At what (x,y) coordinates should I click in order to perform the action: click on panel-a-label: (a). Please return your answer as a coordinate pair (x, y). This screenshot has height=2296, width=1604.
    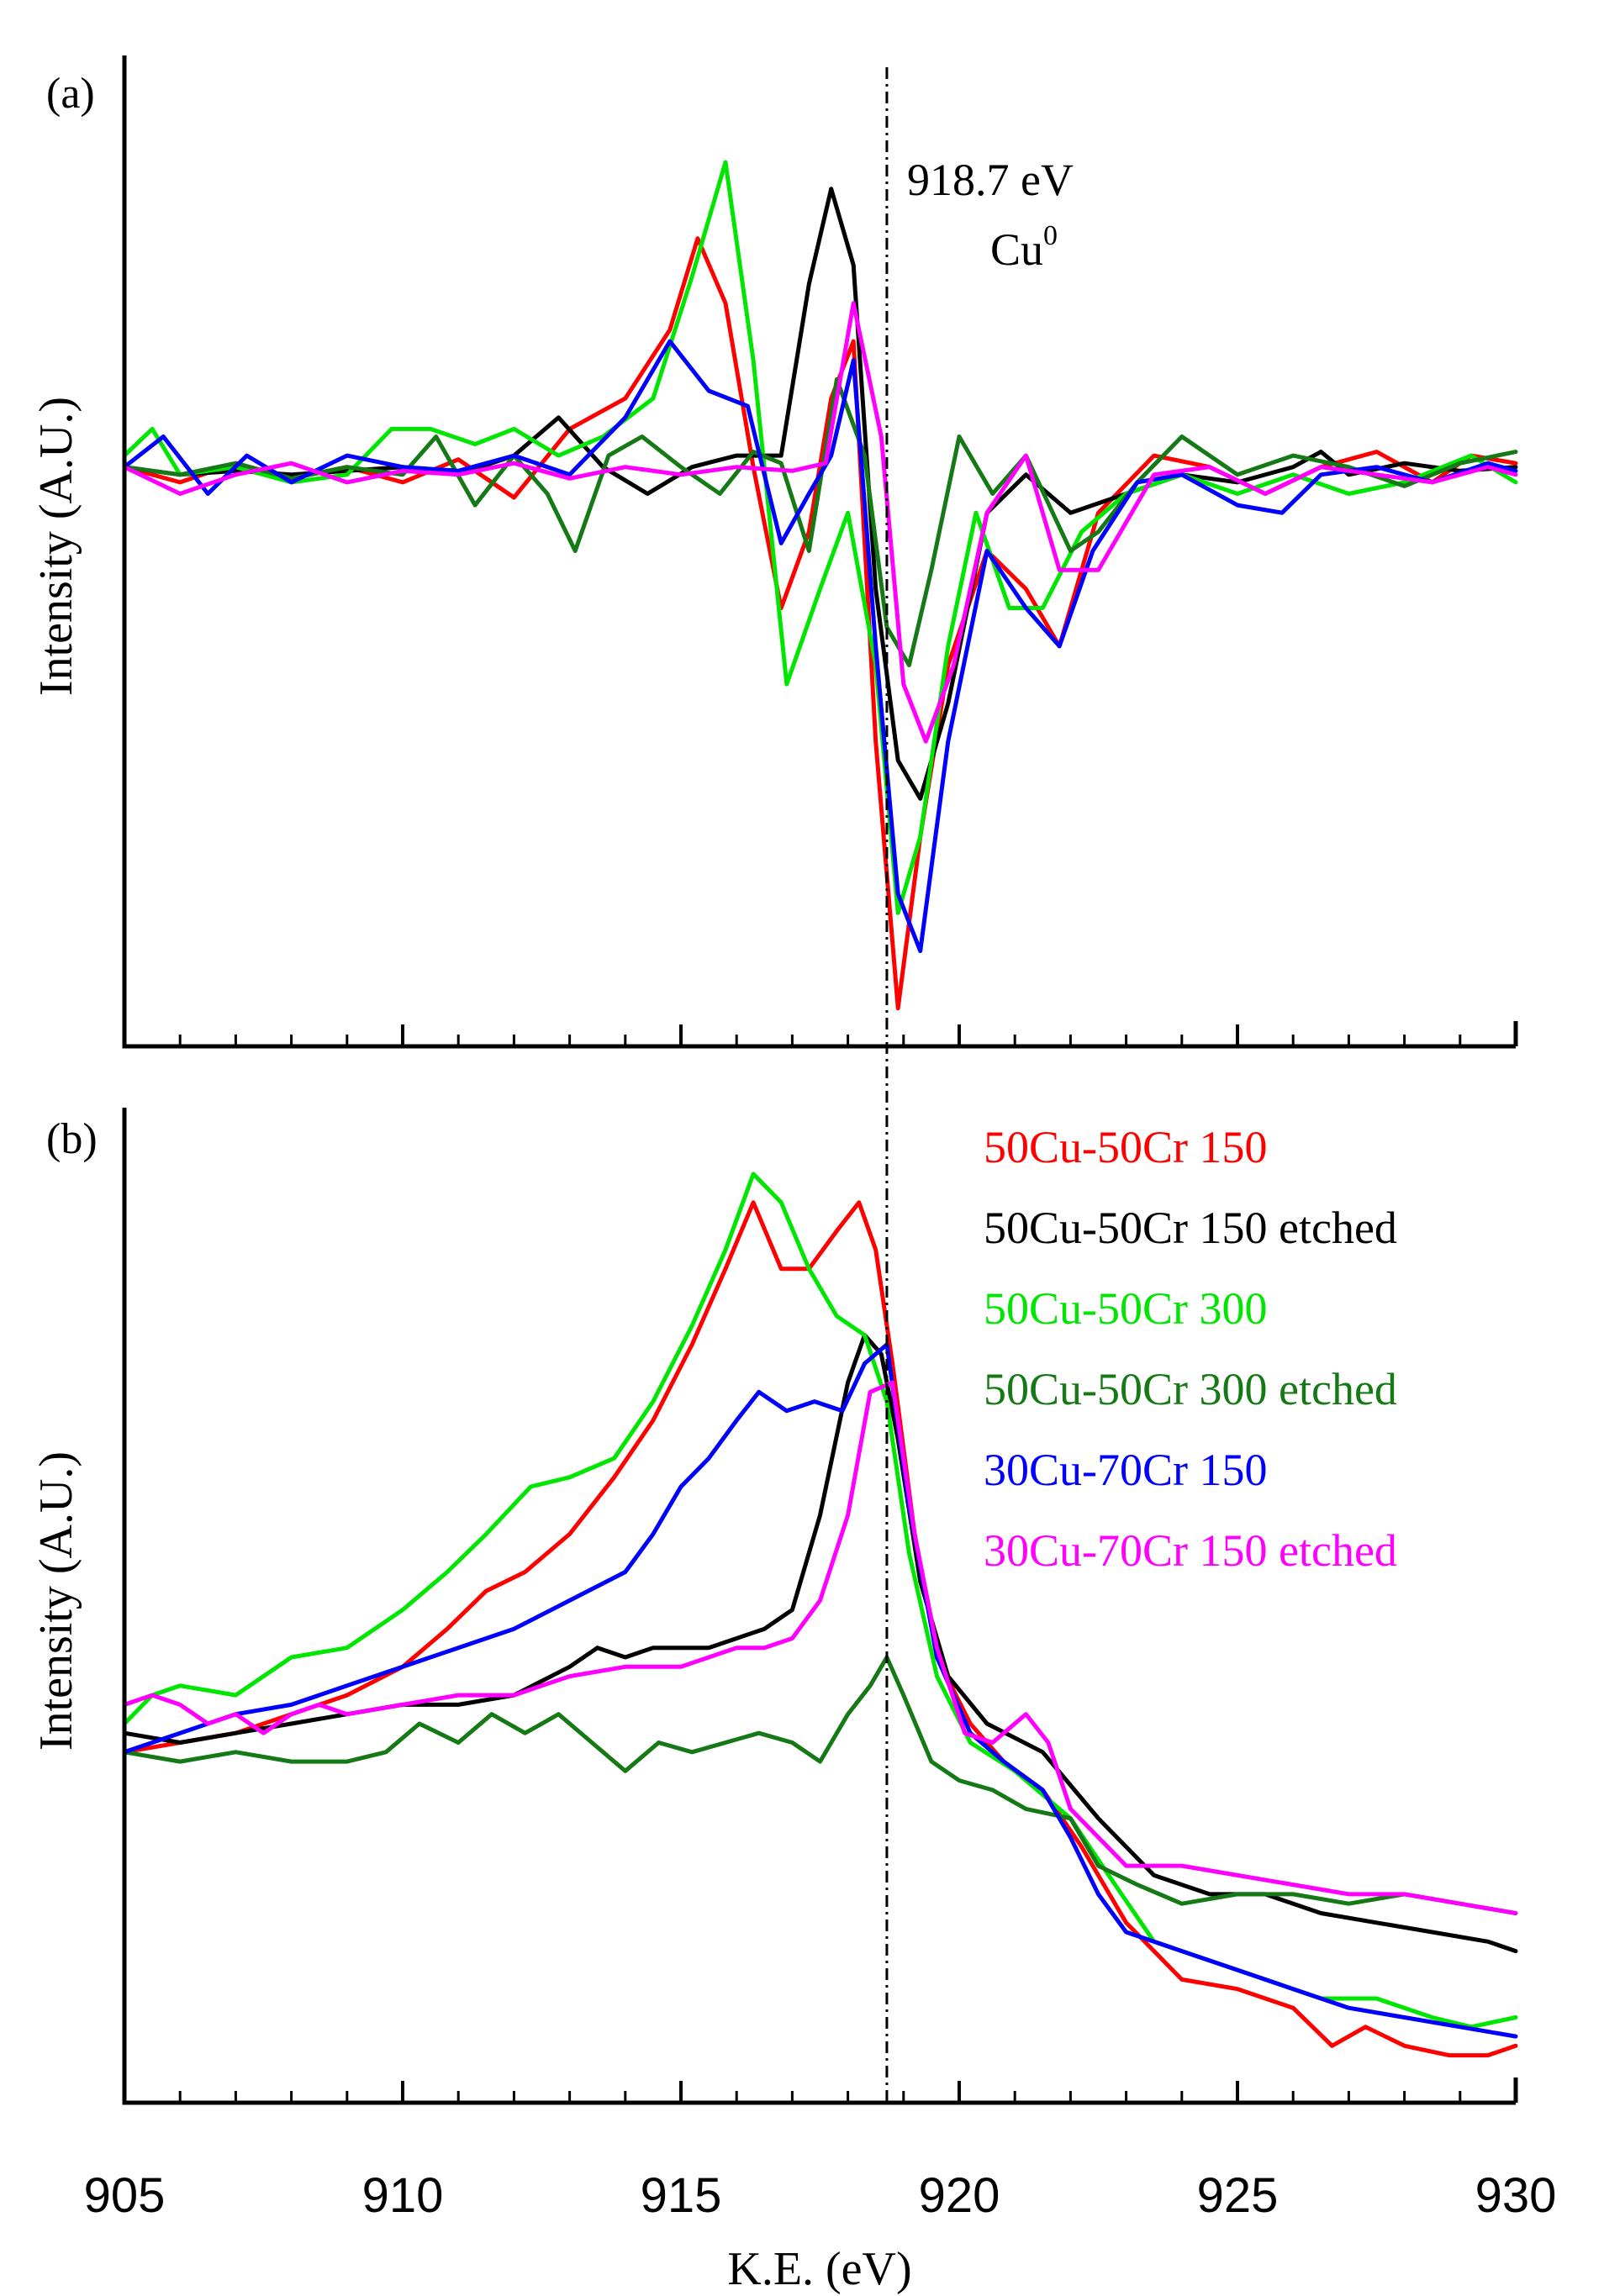
    Looking at the image, I should click on (70, 94).